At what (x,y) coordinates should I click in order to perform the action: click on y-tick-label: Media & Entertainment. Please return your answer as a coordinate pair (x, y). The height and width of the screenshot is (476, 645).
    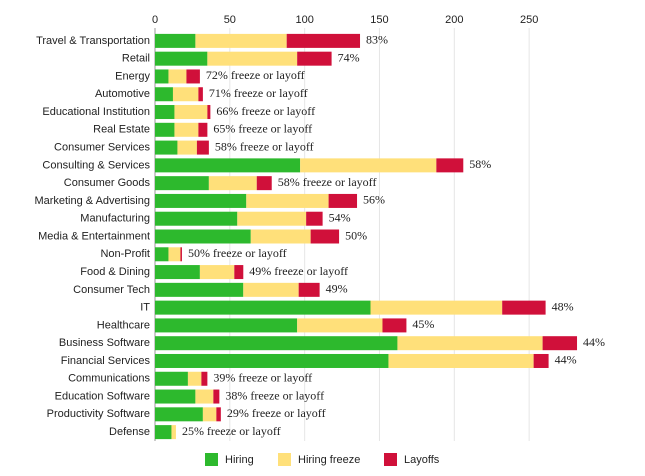
    Looking at the image, I should click on (94, 236).